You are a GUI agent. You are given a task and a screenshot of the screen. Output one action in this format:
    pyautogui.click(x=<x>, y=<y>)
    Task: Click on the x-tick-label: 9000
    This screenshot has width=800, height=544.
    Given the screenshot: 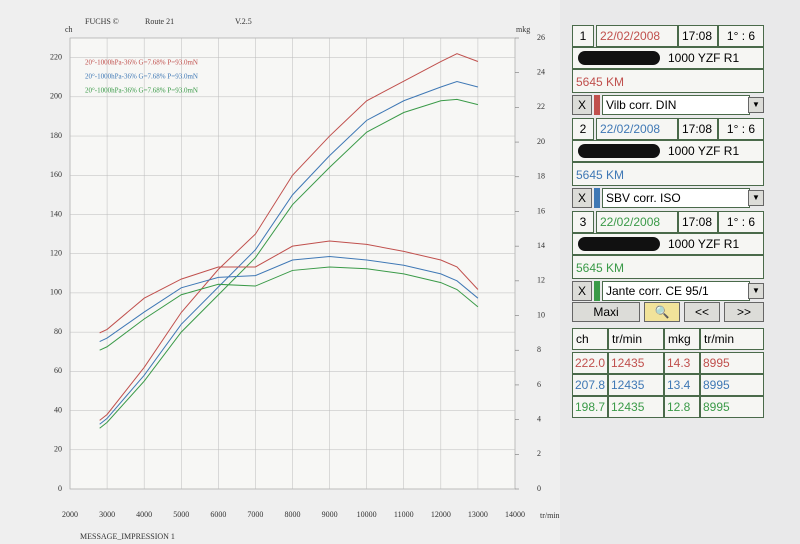 What is the action you would take?
    pyautogui.click(x=330, y=514)
    